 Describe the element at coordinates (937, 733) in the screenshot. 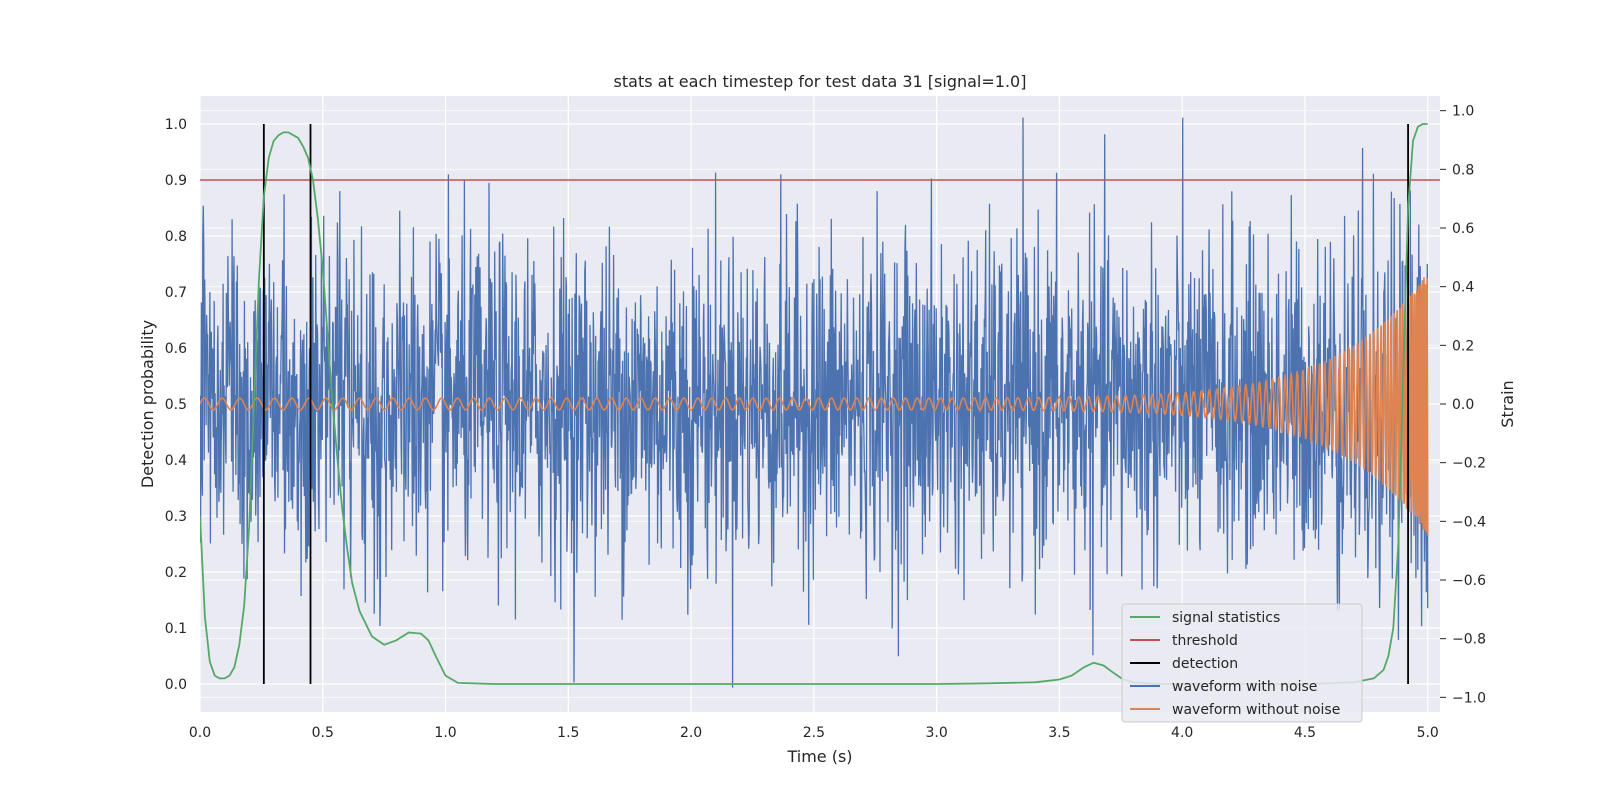

I see `x-tick-label: 3.0` at that location.